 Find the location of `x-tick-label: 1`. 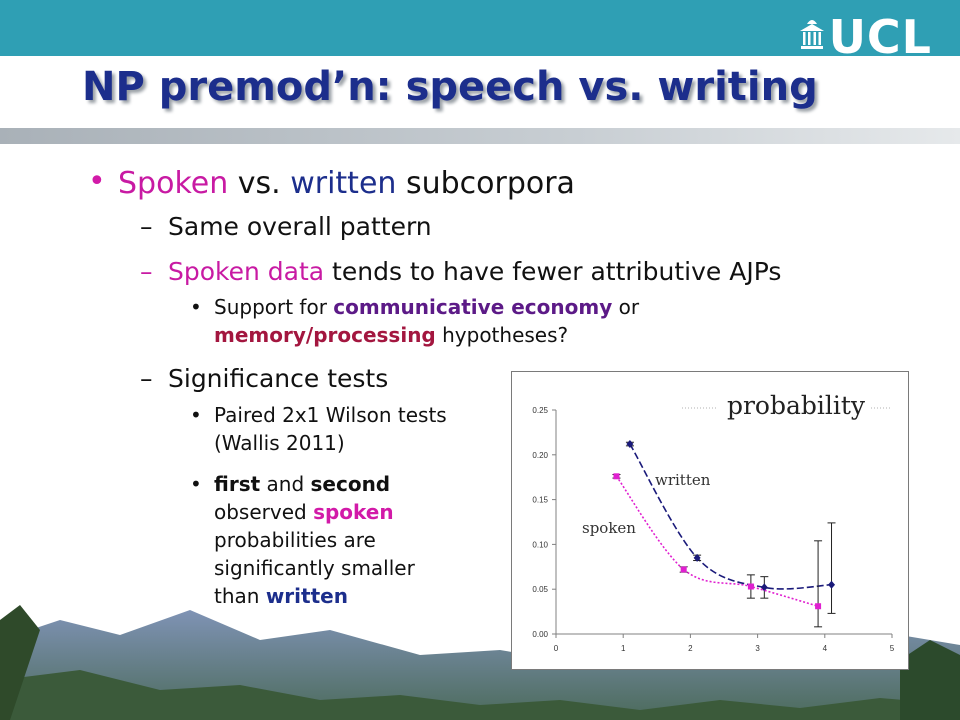

x-tick-label: 1 is located at coordinates (623, 648).